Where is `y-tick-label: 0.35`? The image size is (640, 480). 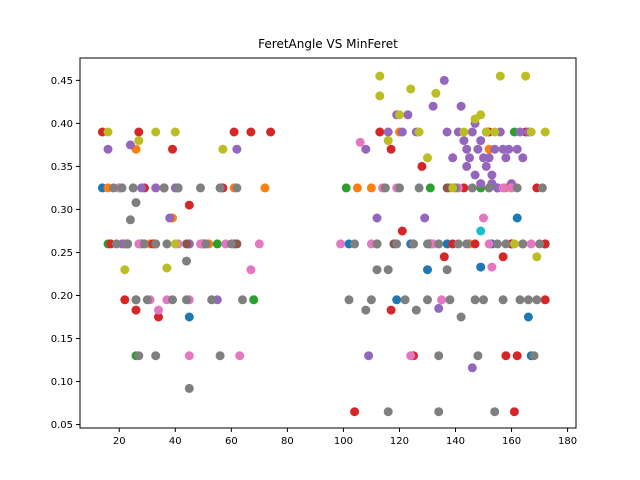 y-tick-label: 0.35 is located at coordinates (62, 167).